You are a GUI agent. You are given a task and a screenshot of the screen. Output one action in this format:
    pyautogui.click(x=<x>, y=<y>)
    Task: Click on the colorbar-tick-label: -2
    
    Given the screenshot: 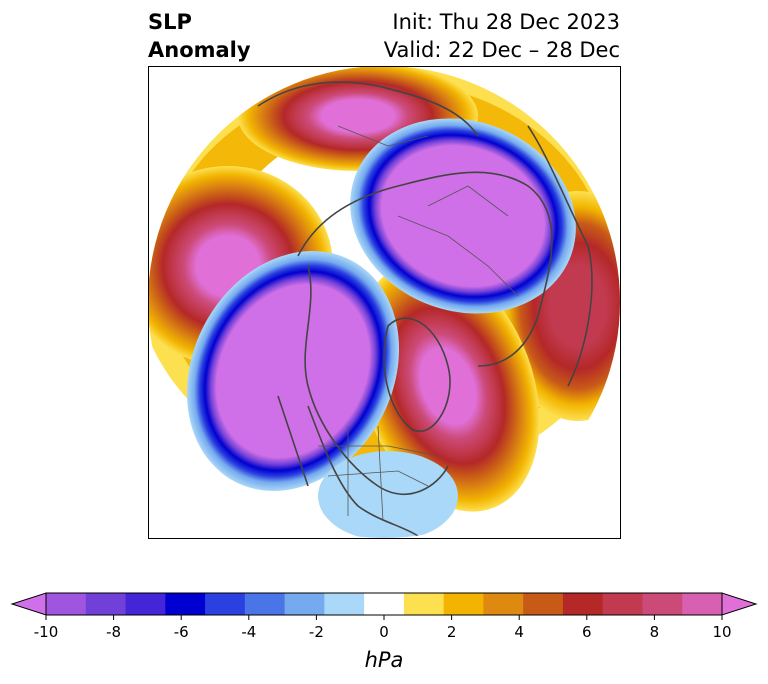 What is the action you would take?
    pyautogui.click(x=316, y=632)
    